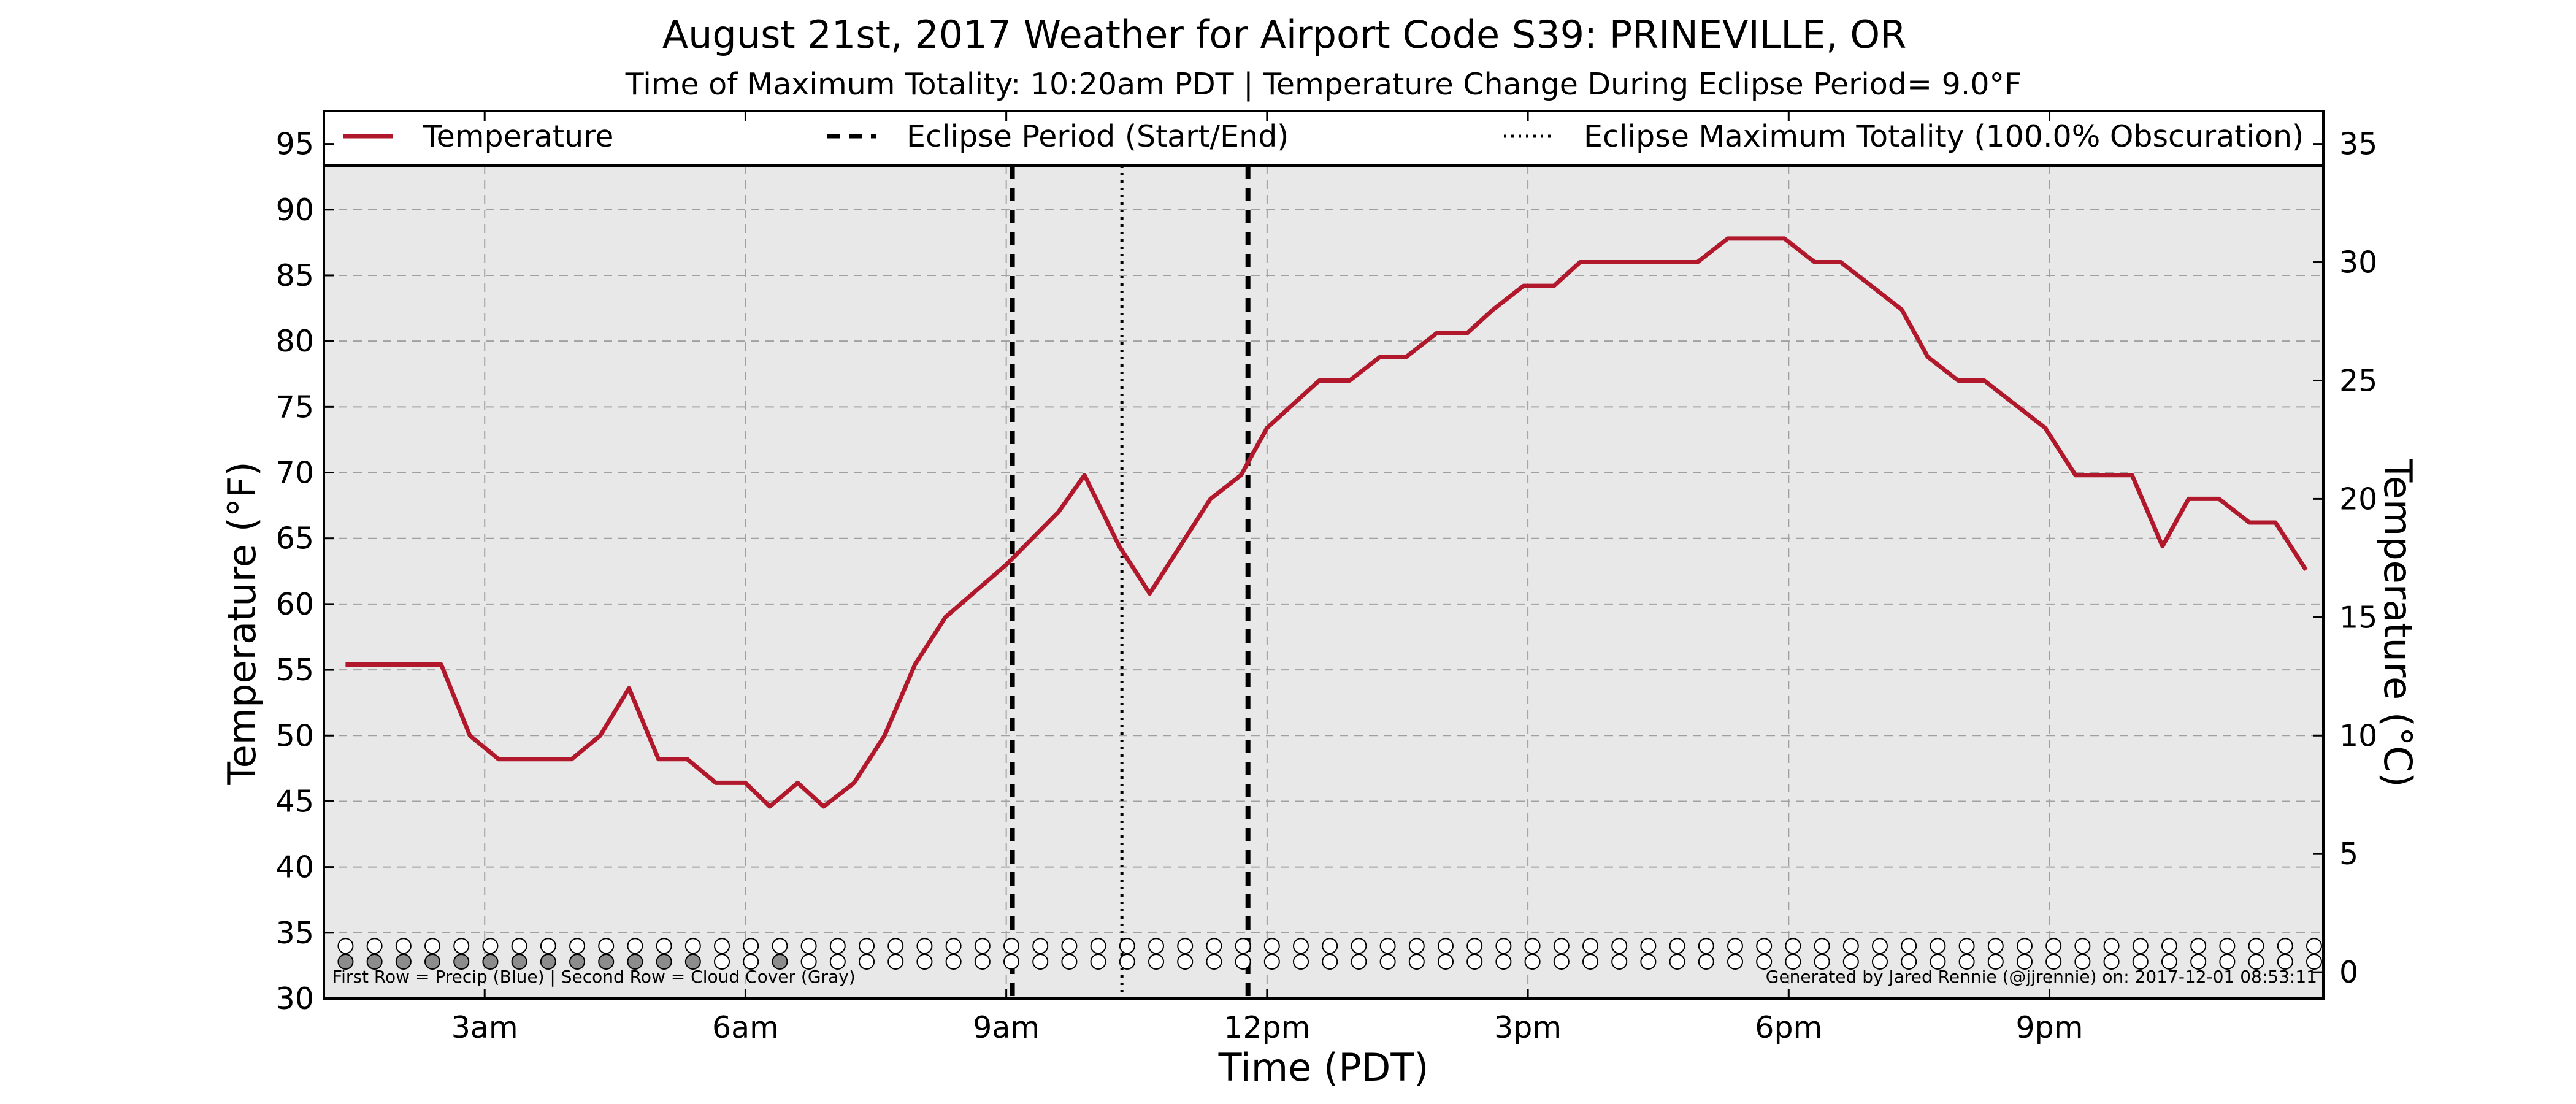 The height and width of the screenshot is (1104, 2576). What do you see at coordinates (295, 867) in the screenshot?
I see `y-tick-label: 40` at bounding box center [295, 867].